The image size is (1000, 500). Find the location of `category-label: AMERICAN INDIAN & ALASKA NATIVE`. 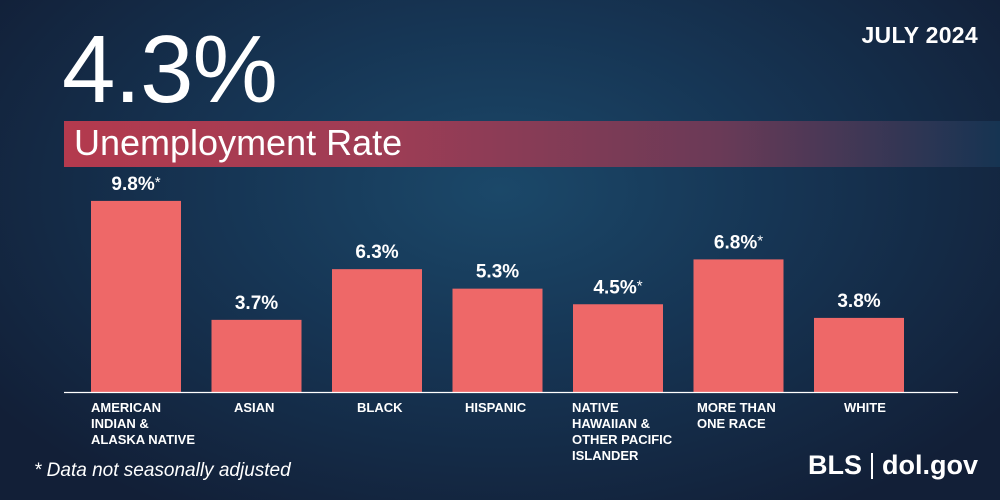

category-label: AMERICAN INDIAN & ALASKA NATIVE is located at coordinates (143, 423).